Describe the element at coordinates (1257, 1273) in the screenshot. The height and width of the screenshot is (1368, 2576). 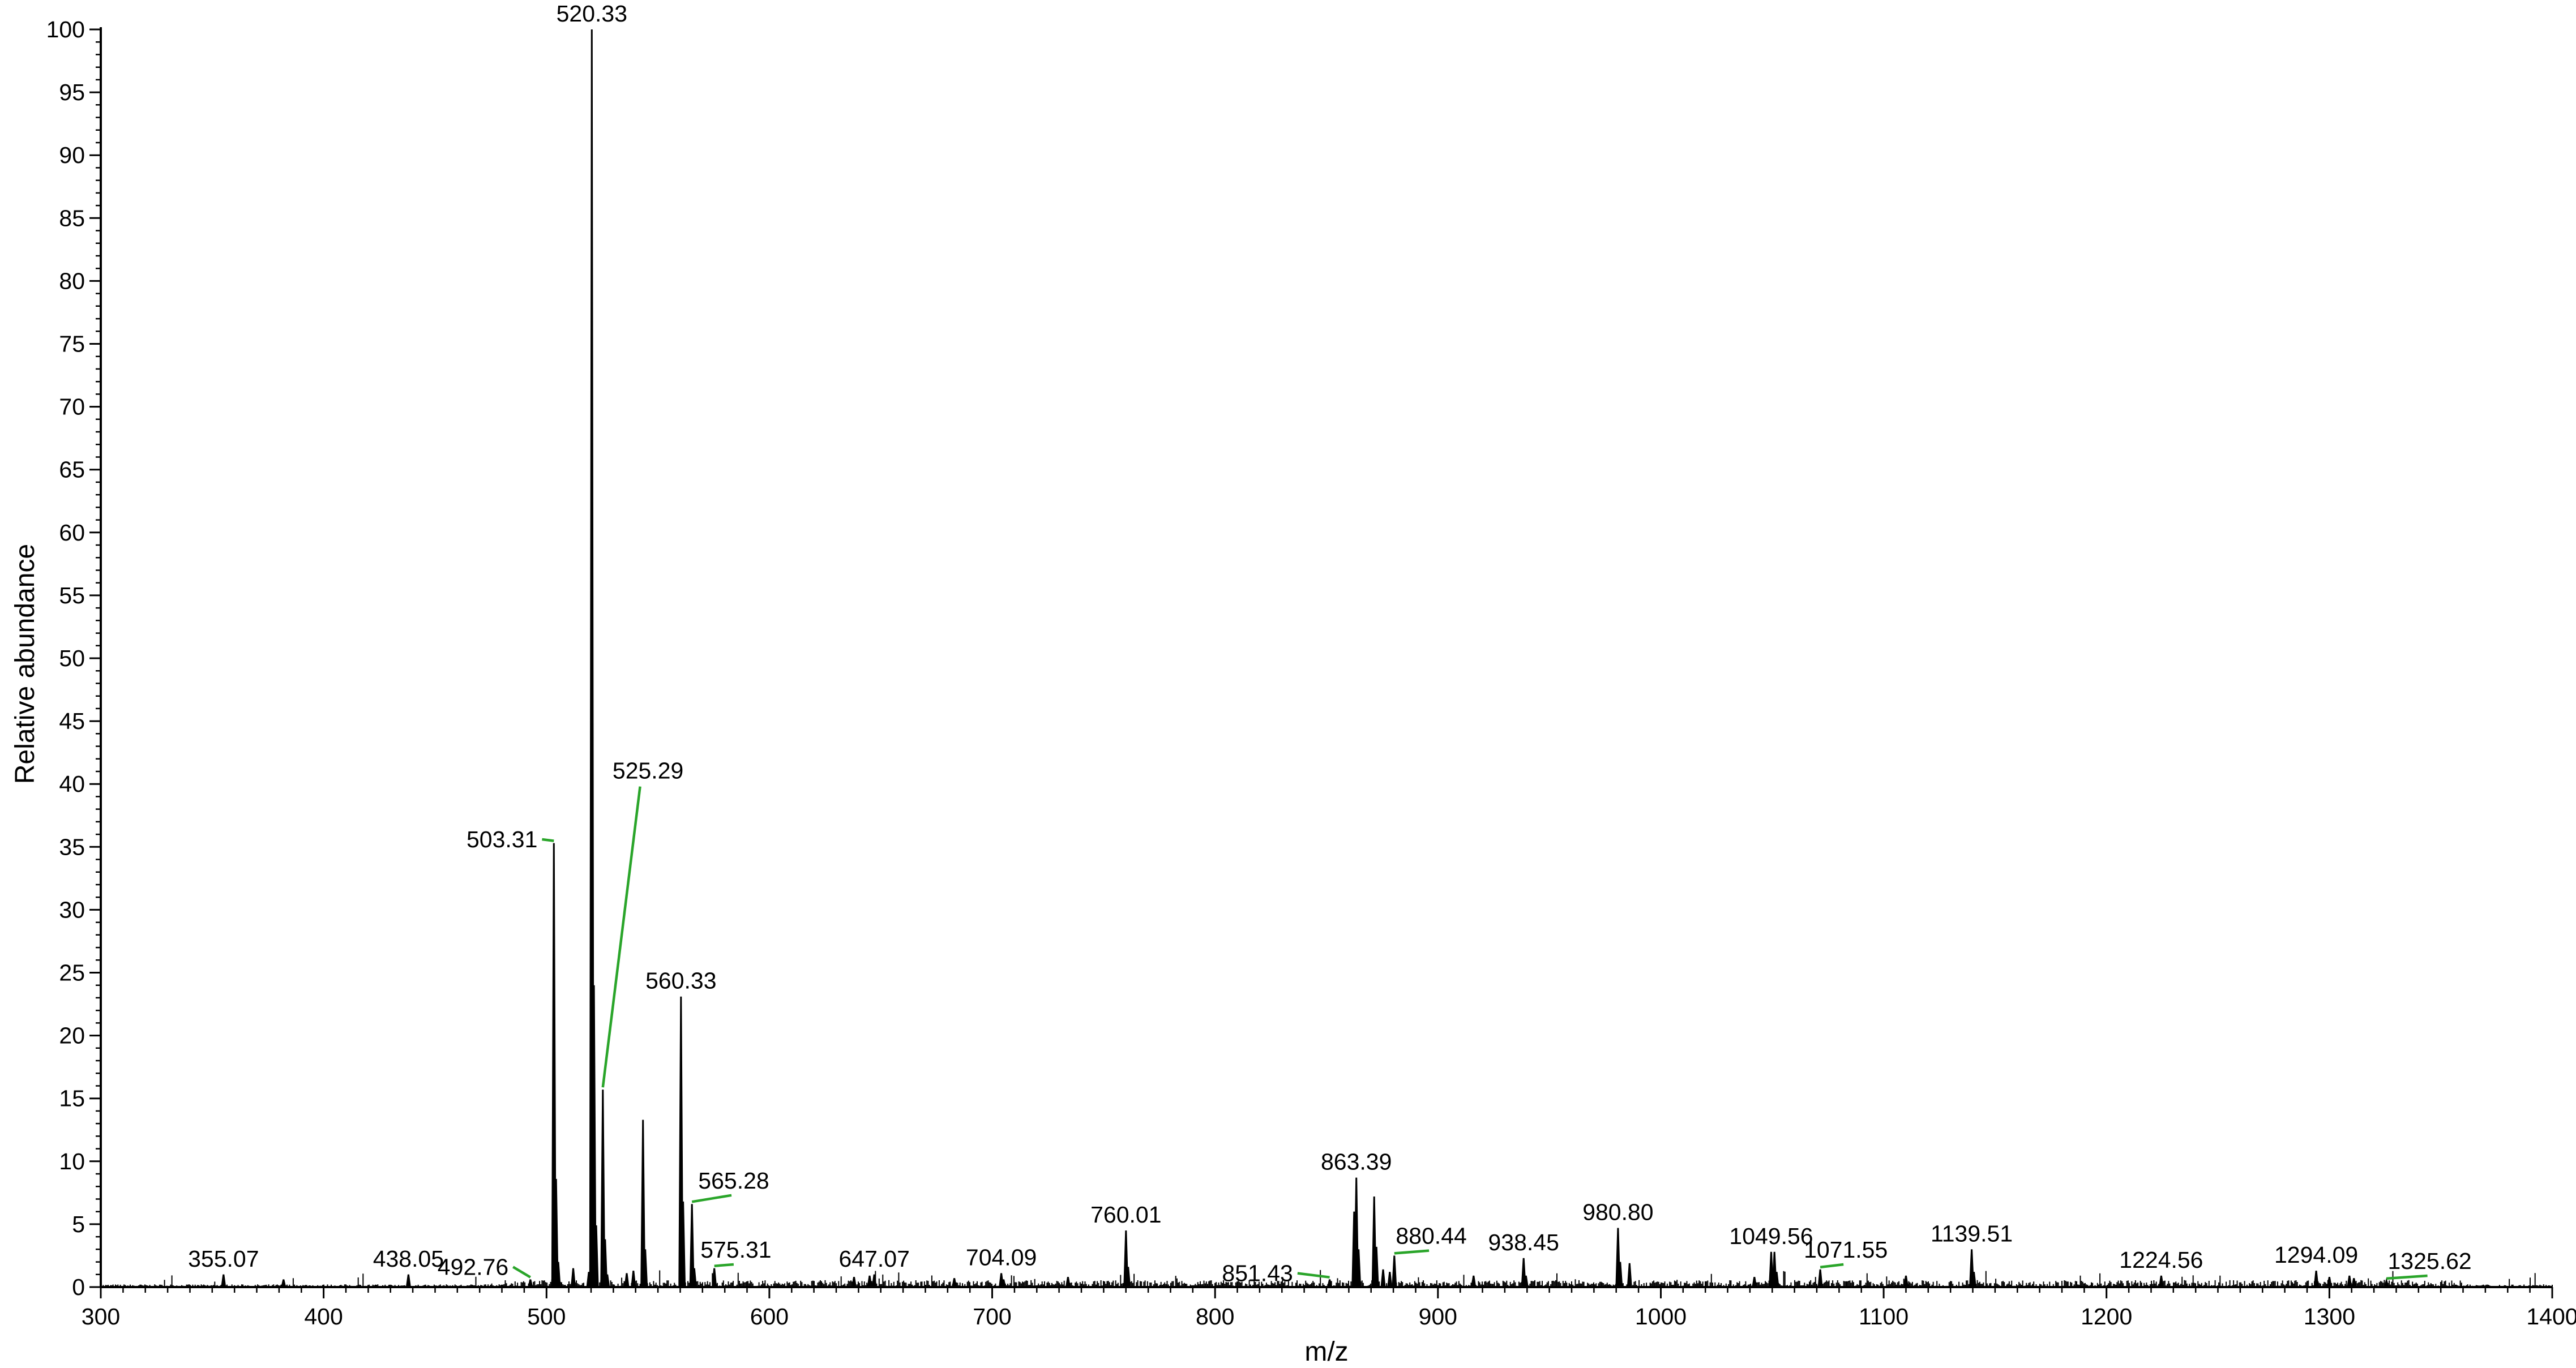
I see `peak-label-851.43: 851.43` at that location.